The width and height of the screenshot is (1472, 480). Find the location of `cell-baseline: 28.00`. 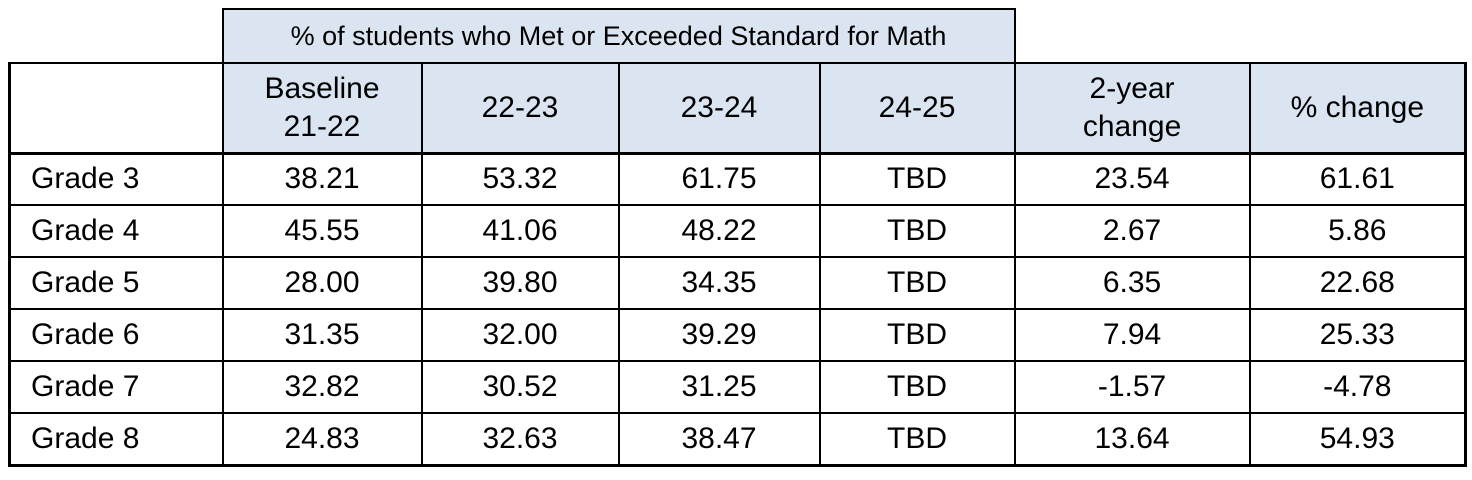

cell-baseline: 28.00 is located at coordinates (322, 283).